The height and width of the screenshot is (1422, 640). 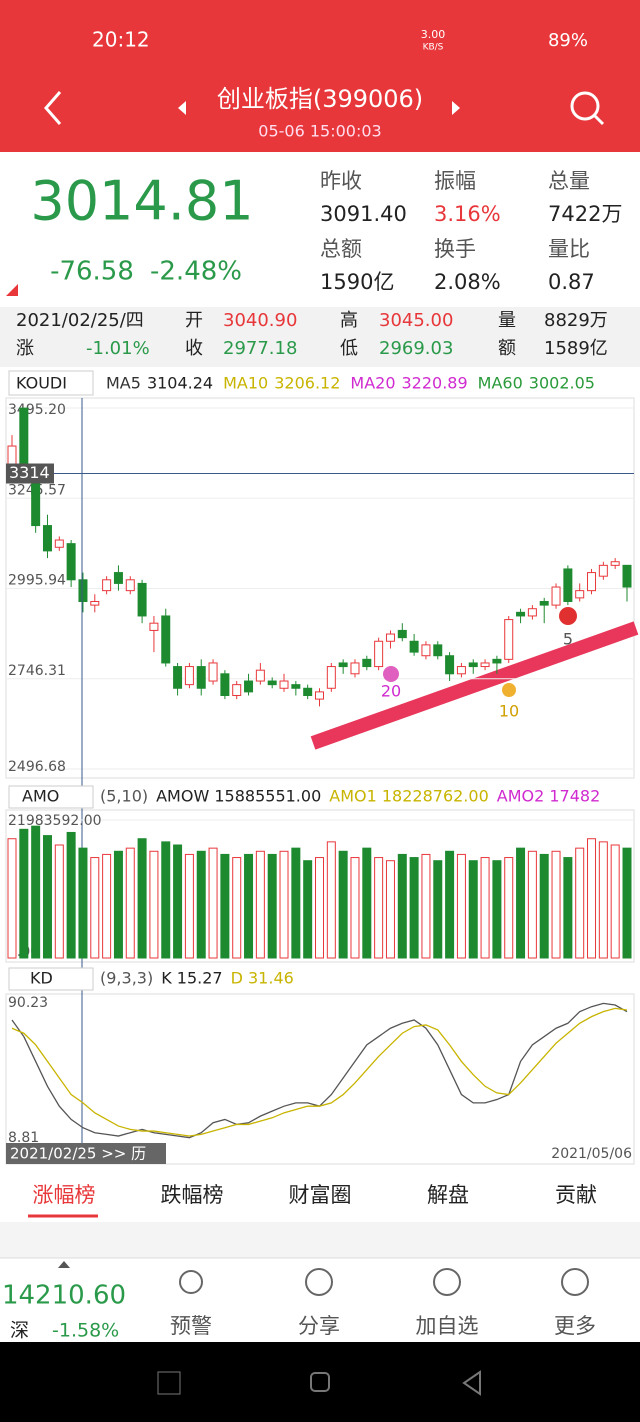 What do you see at coordinates (576, 348) in the screenshot?
I see `day-amt: 1589亿` at bounding box center [576, 348].